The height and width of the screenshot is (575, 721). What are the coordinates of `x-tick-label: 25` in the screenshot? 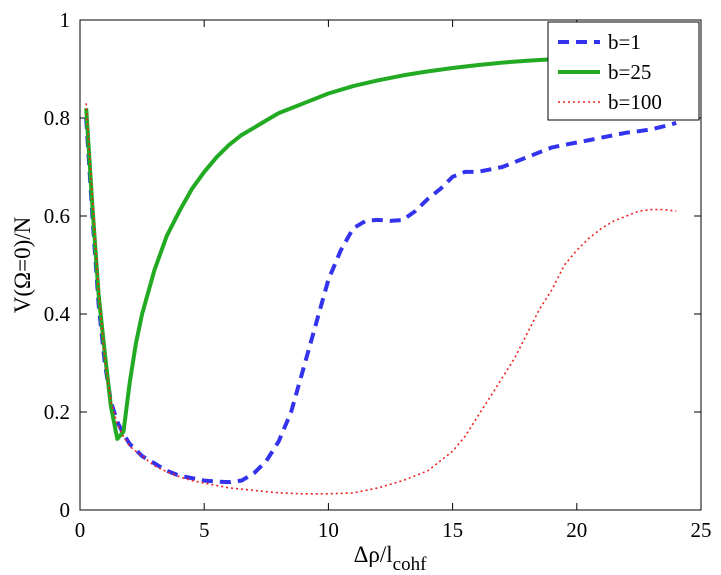 It's located at (701, 530).